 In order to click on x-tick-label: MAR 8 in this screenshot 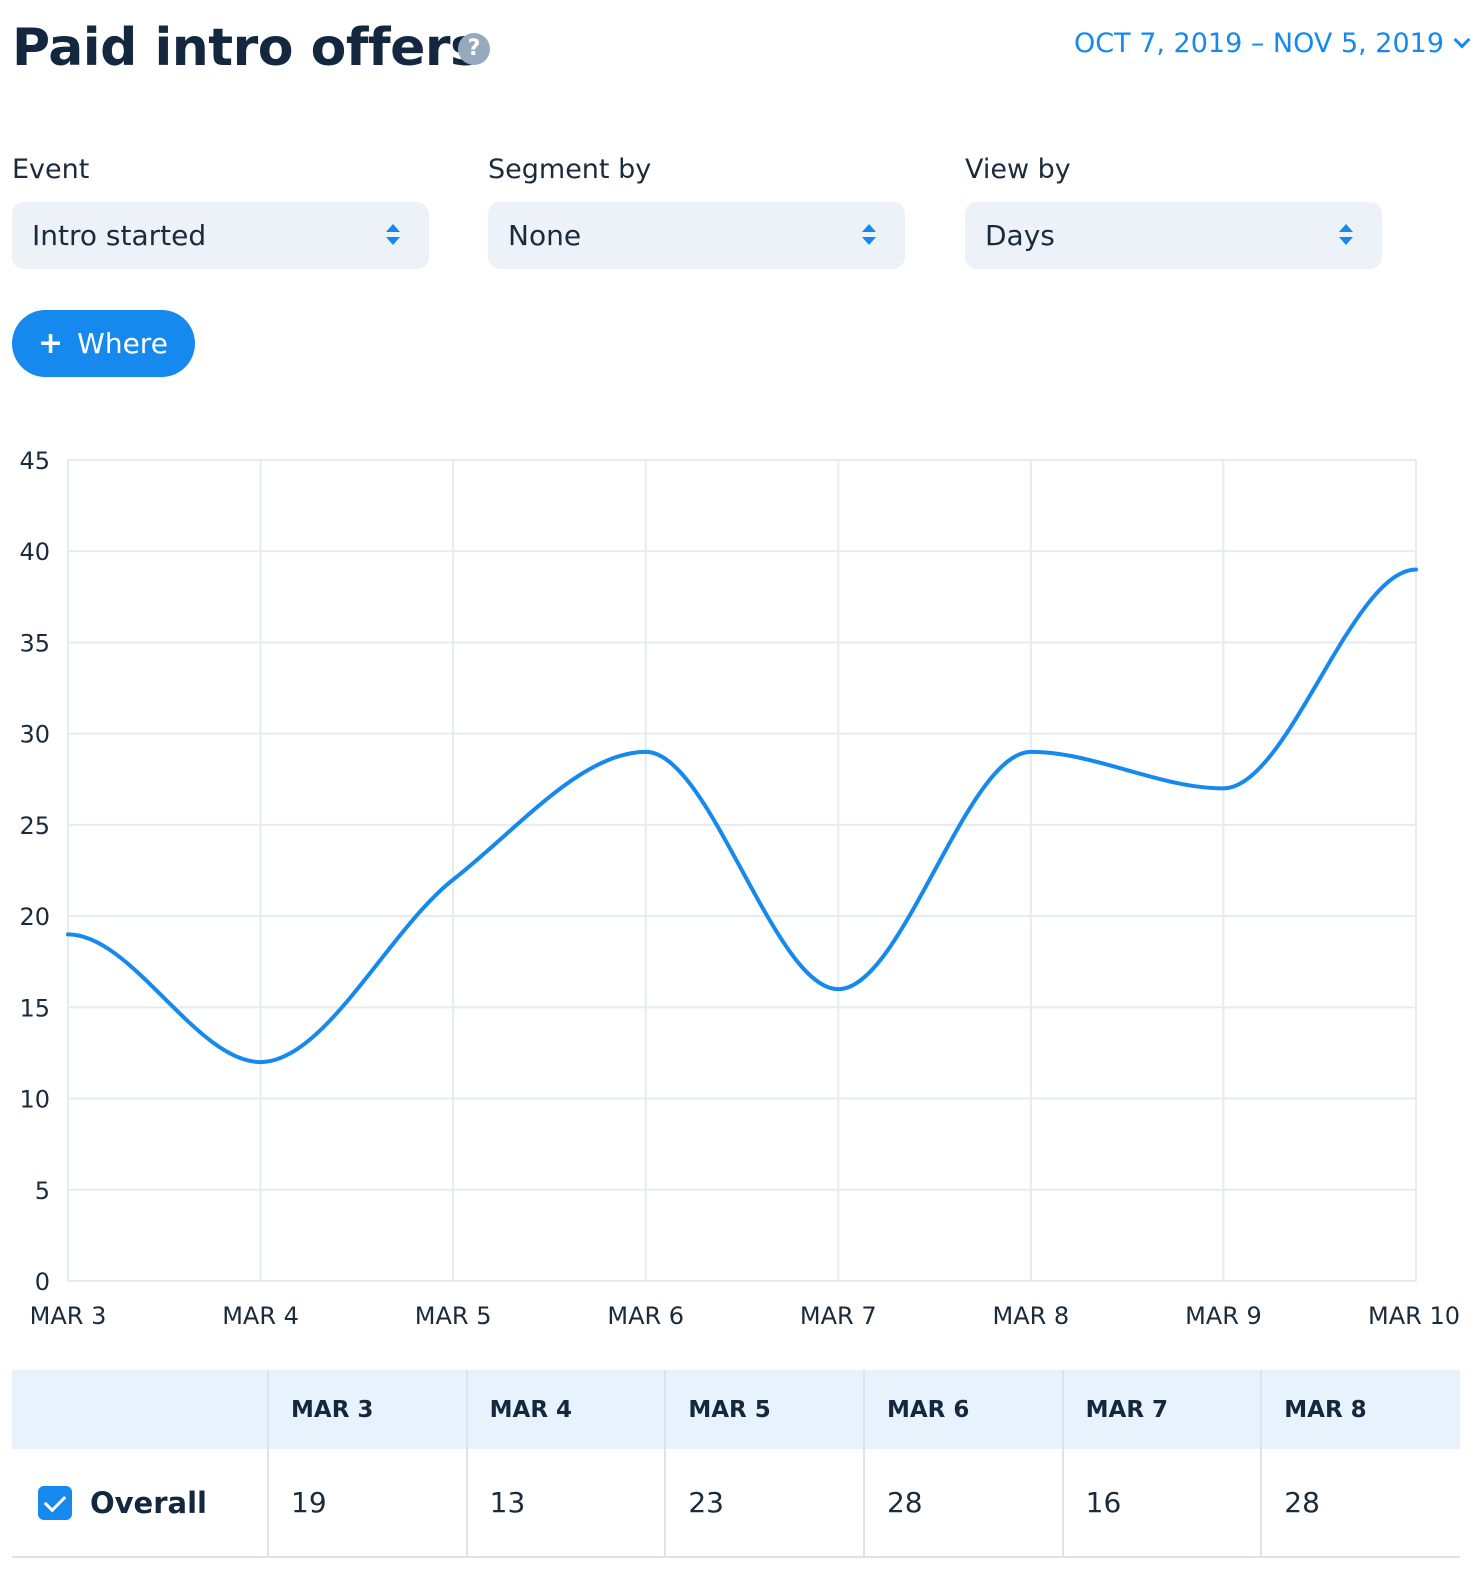, I will do `click(1031, 1316)`.